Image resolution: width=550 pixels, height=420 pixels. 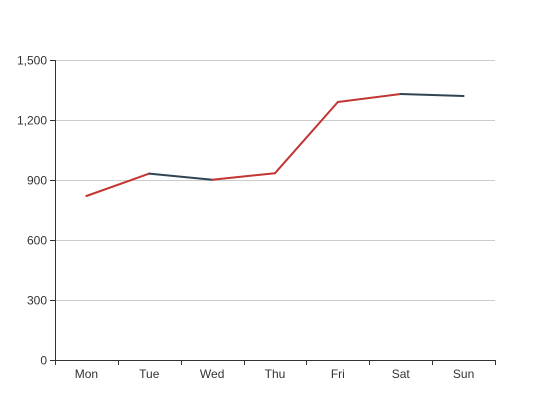 I want to click on y-tick-label: 900, so click(x=37, y=181).